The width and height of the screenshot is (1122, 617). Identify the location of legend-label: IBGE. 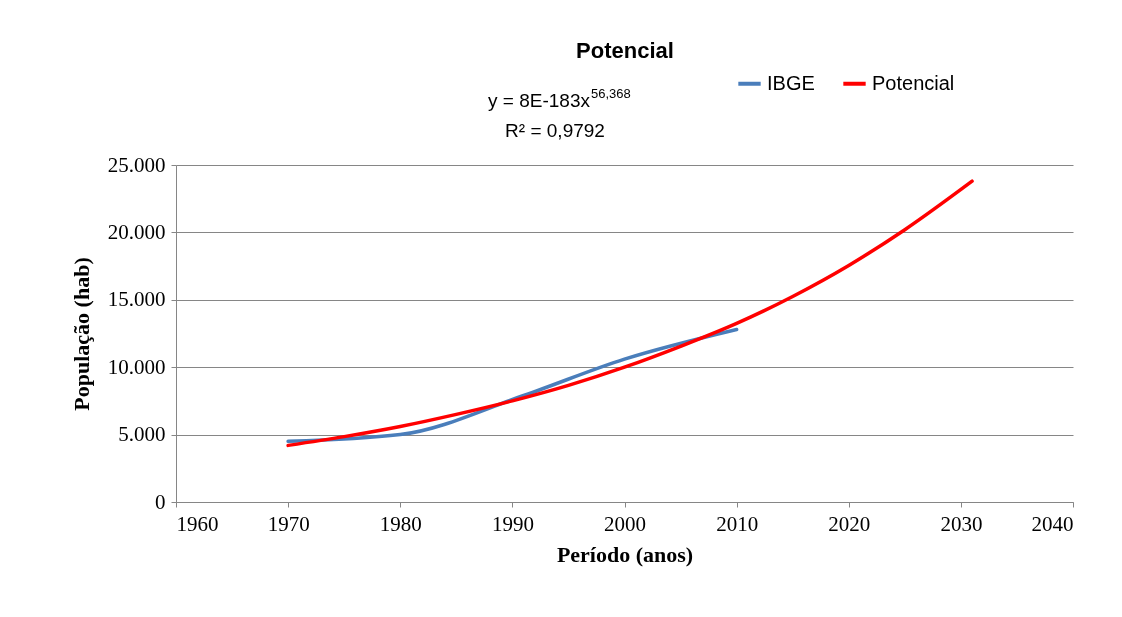
(791, 82).